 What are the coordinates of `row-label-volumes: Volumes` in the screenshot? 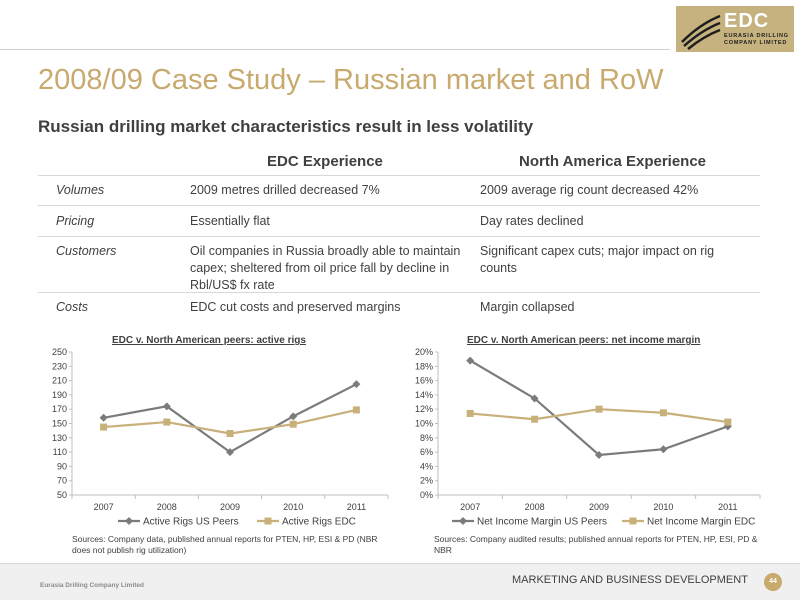 It's located at (80, 190).